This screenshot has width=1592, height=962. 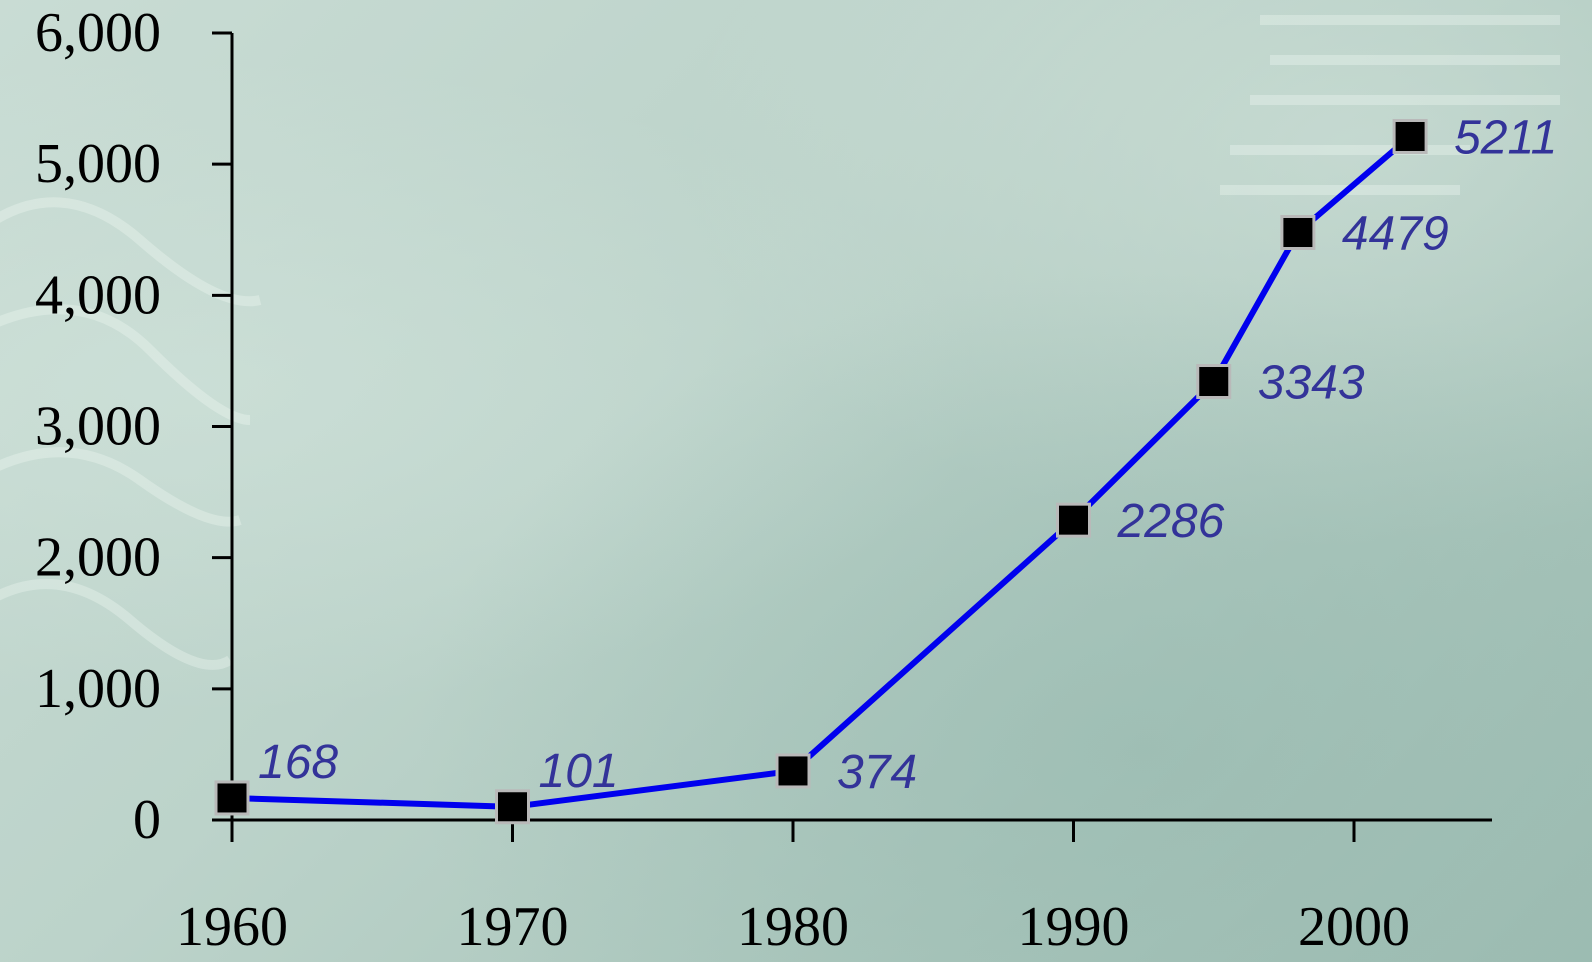 I want to click on x-tick-label: 1970, so click(x=513, y=927).